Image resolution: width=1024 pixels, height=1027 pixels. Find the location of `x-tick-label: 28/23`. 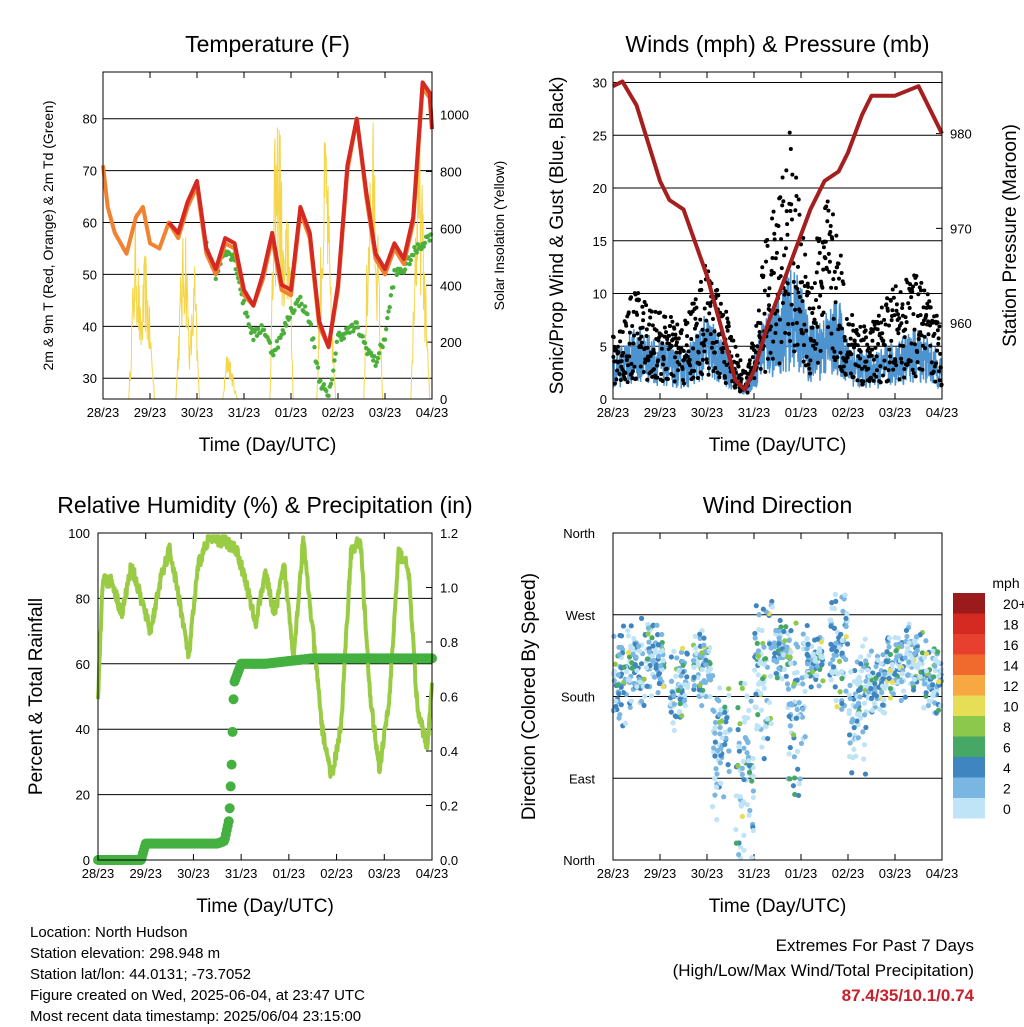

x-tick-label: 28/23 is located at coordinates (613, 412).